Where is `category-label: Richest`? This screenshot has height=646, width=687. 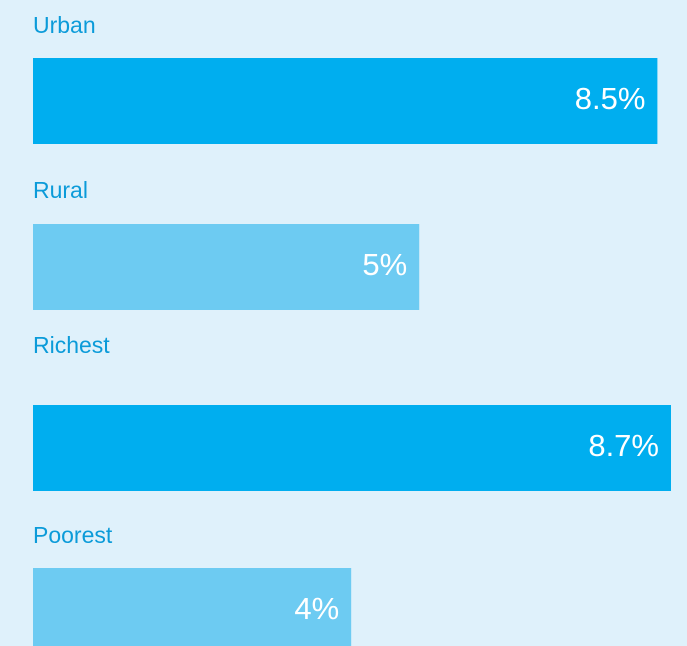
category-label: Richest is located at coordinates (71, 345).